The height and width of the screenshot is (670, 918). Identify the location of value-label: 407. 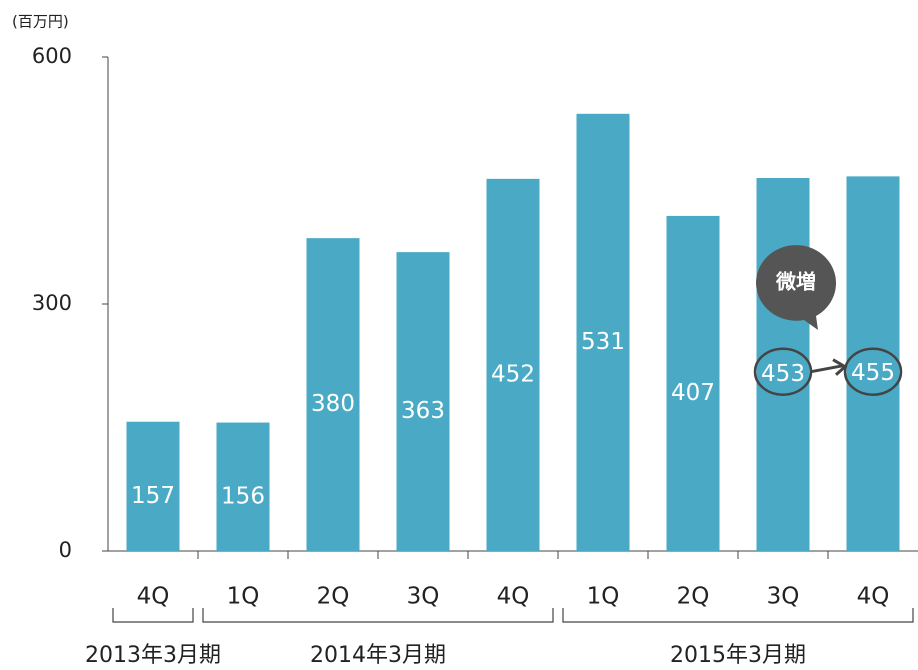
(693, 393).